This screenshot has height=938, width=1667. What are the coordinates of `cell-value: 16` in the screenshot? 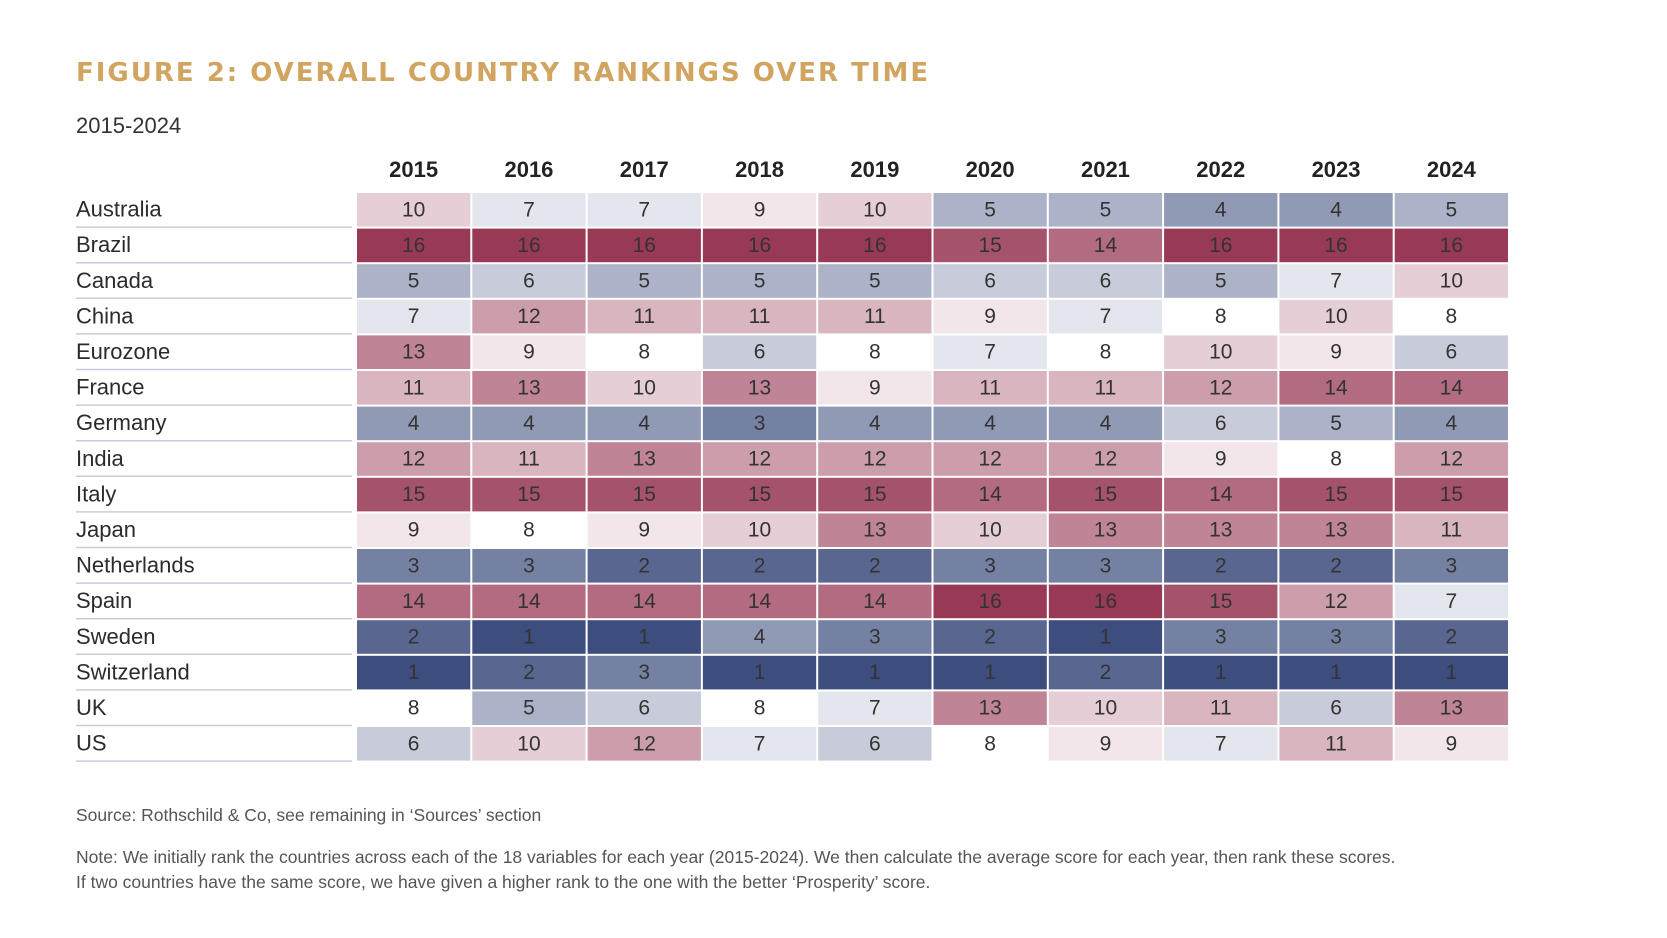 It's located at (413, 245).